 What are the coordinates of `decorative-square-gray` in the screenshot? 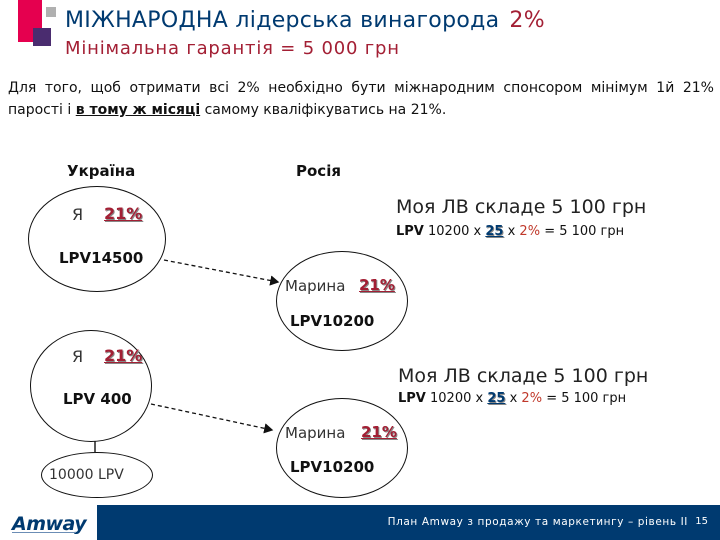 It's located at (51, 12).